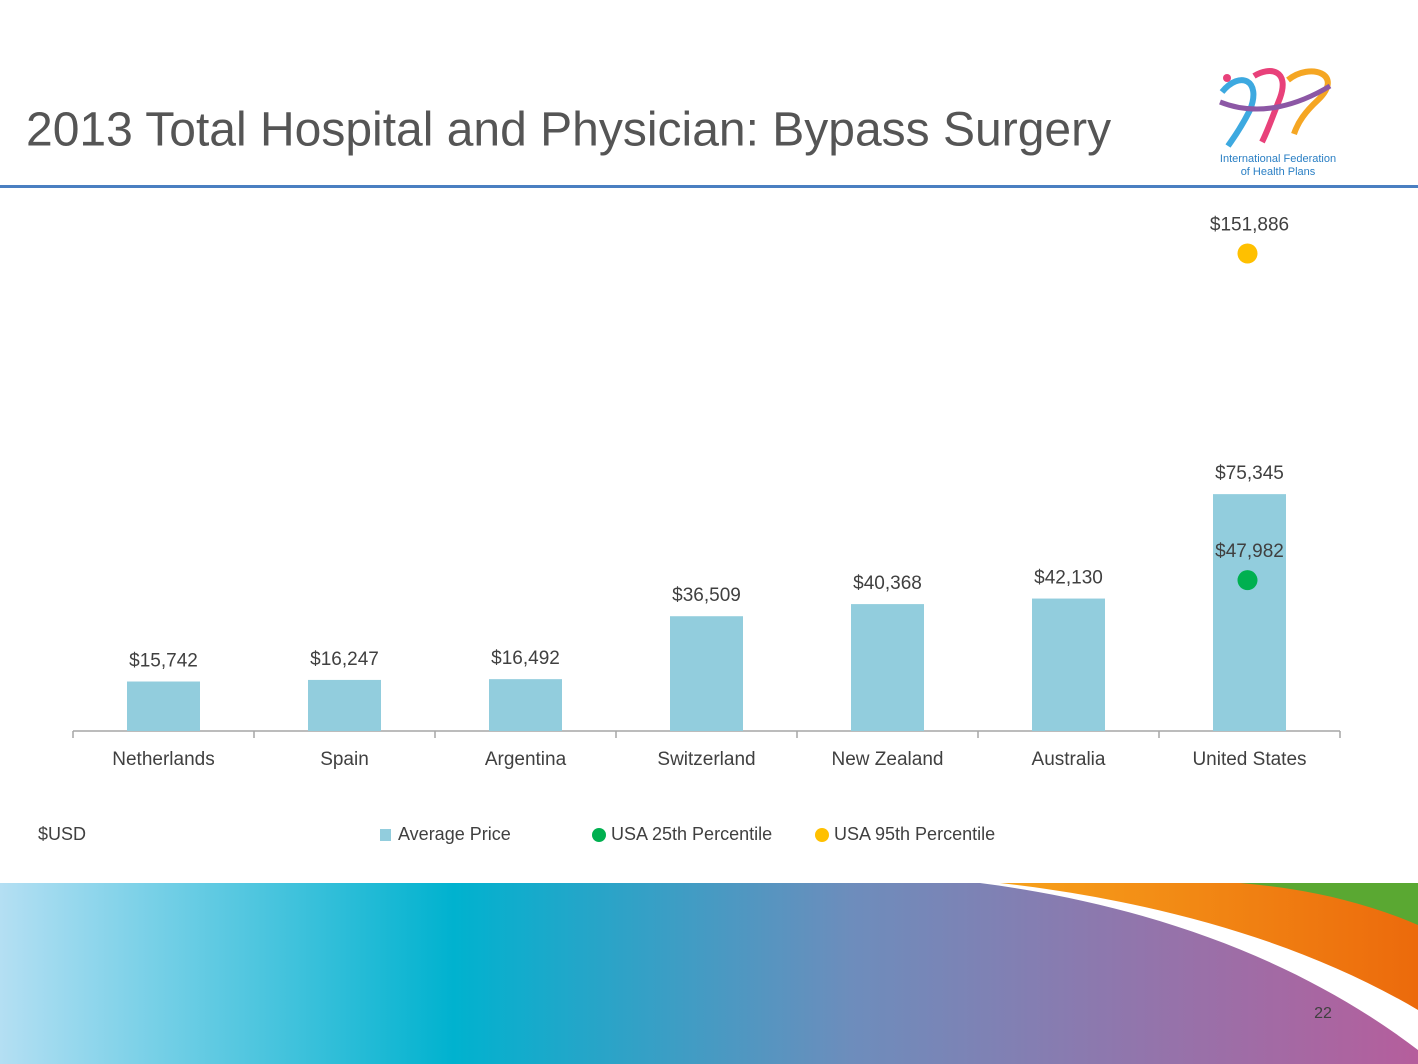 Image resolution: width=1418 pixels, height=1064 pixels. I want to click on page-number: 22, so click(1323, 1013).